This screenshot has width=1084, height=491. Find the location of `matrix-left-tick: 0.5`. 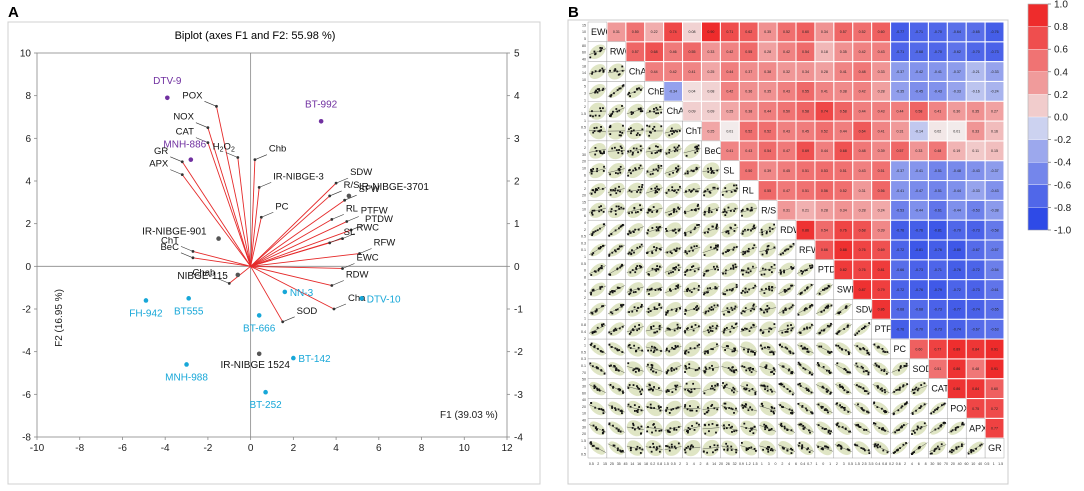

matrix-left-tick: 0.5 is located at coordinates (583, 455).